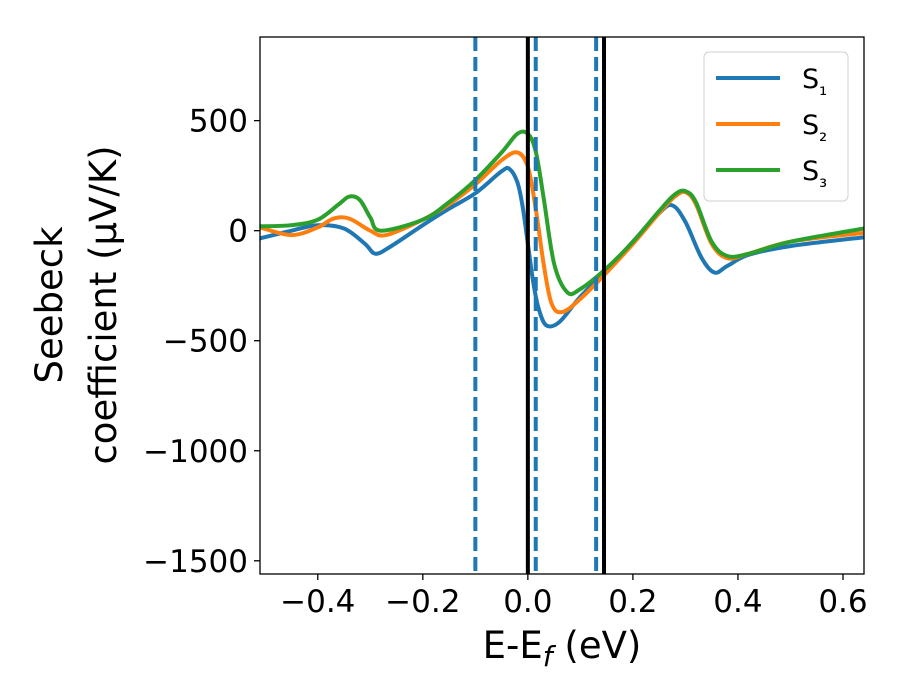 The image size is (900, 700). Describe the element at coordinates (562, 648) in the screenshot. I see `x-axis-title: E-Ef (eV)` at that location.